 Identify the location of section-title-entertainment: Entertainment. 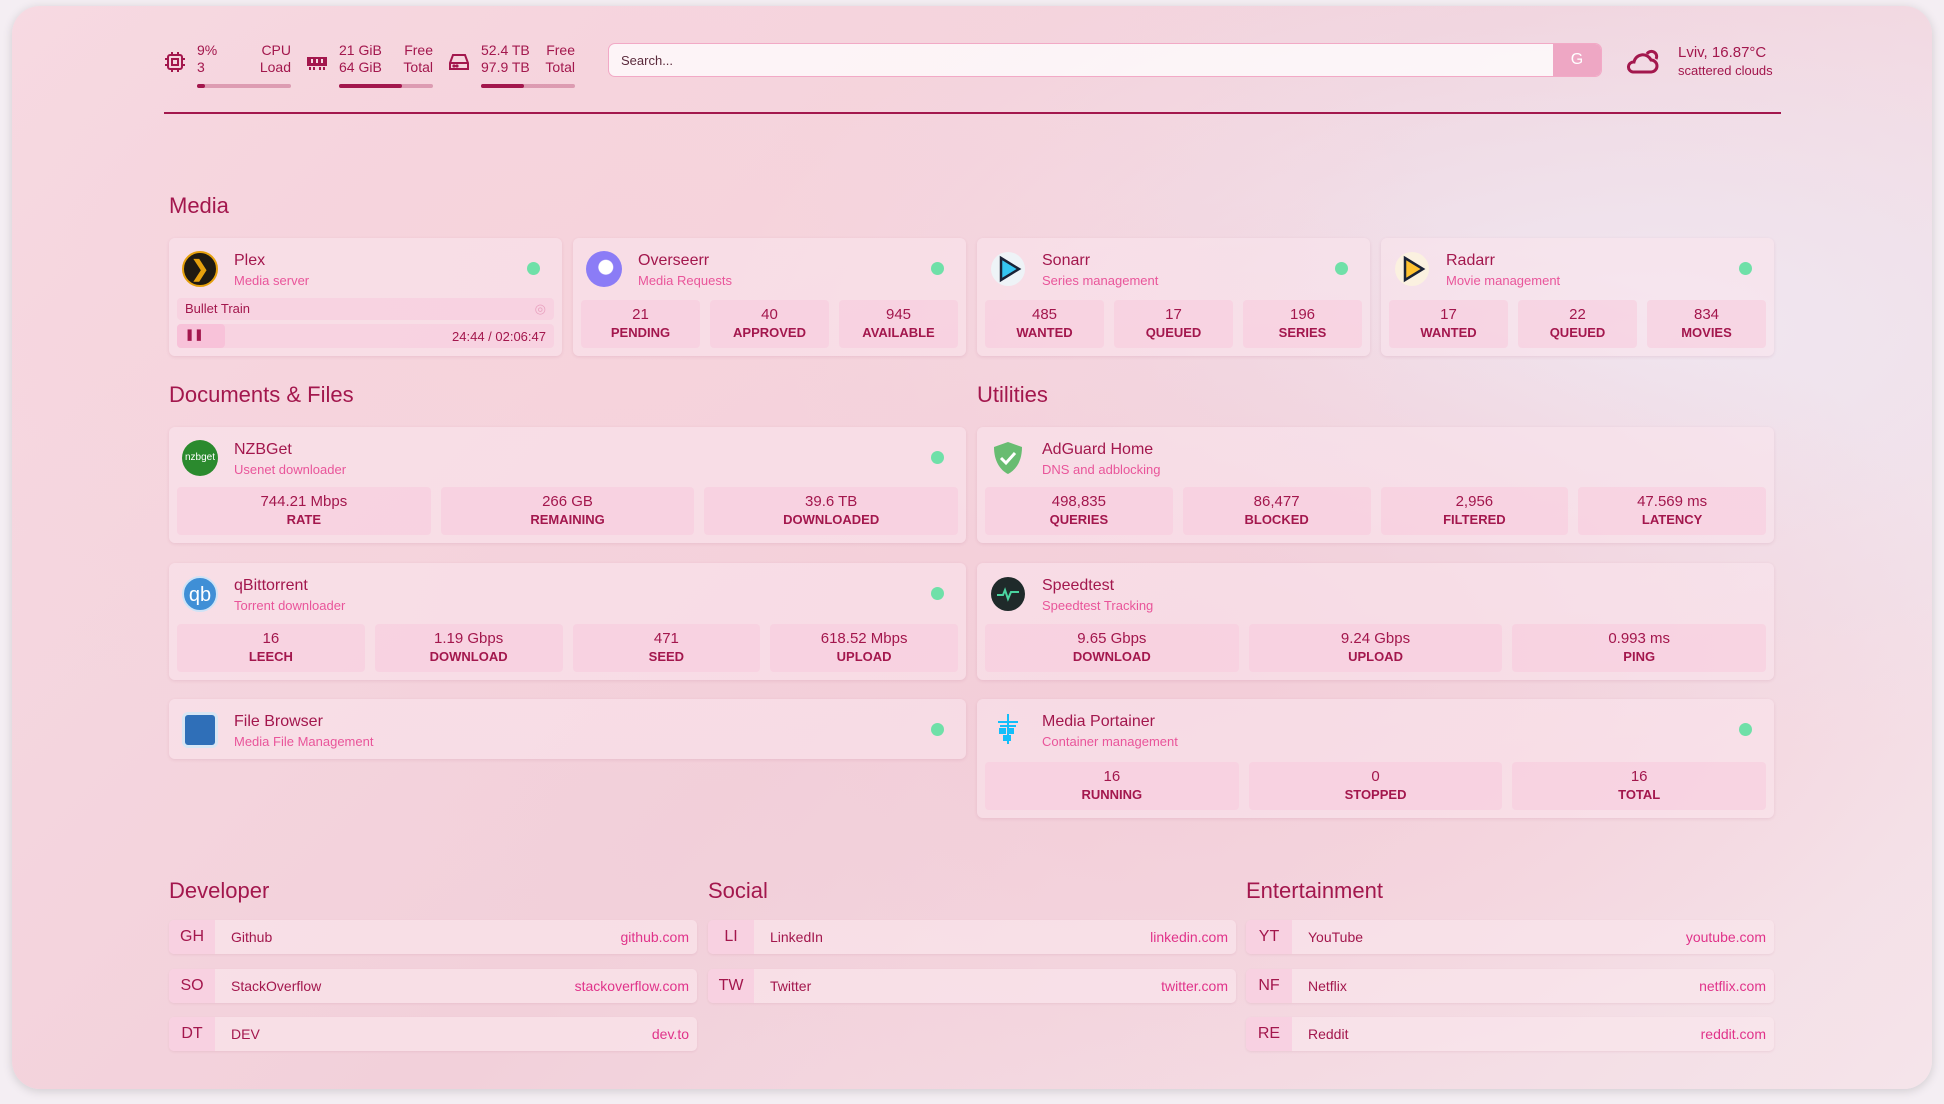
(1314, 890).